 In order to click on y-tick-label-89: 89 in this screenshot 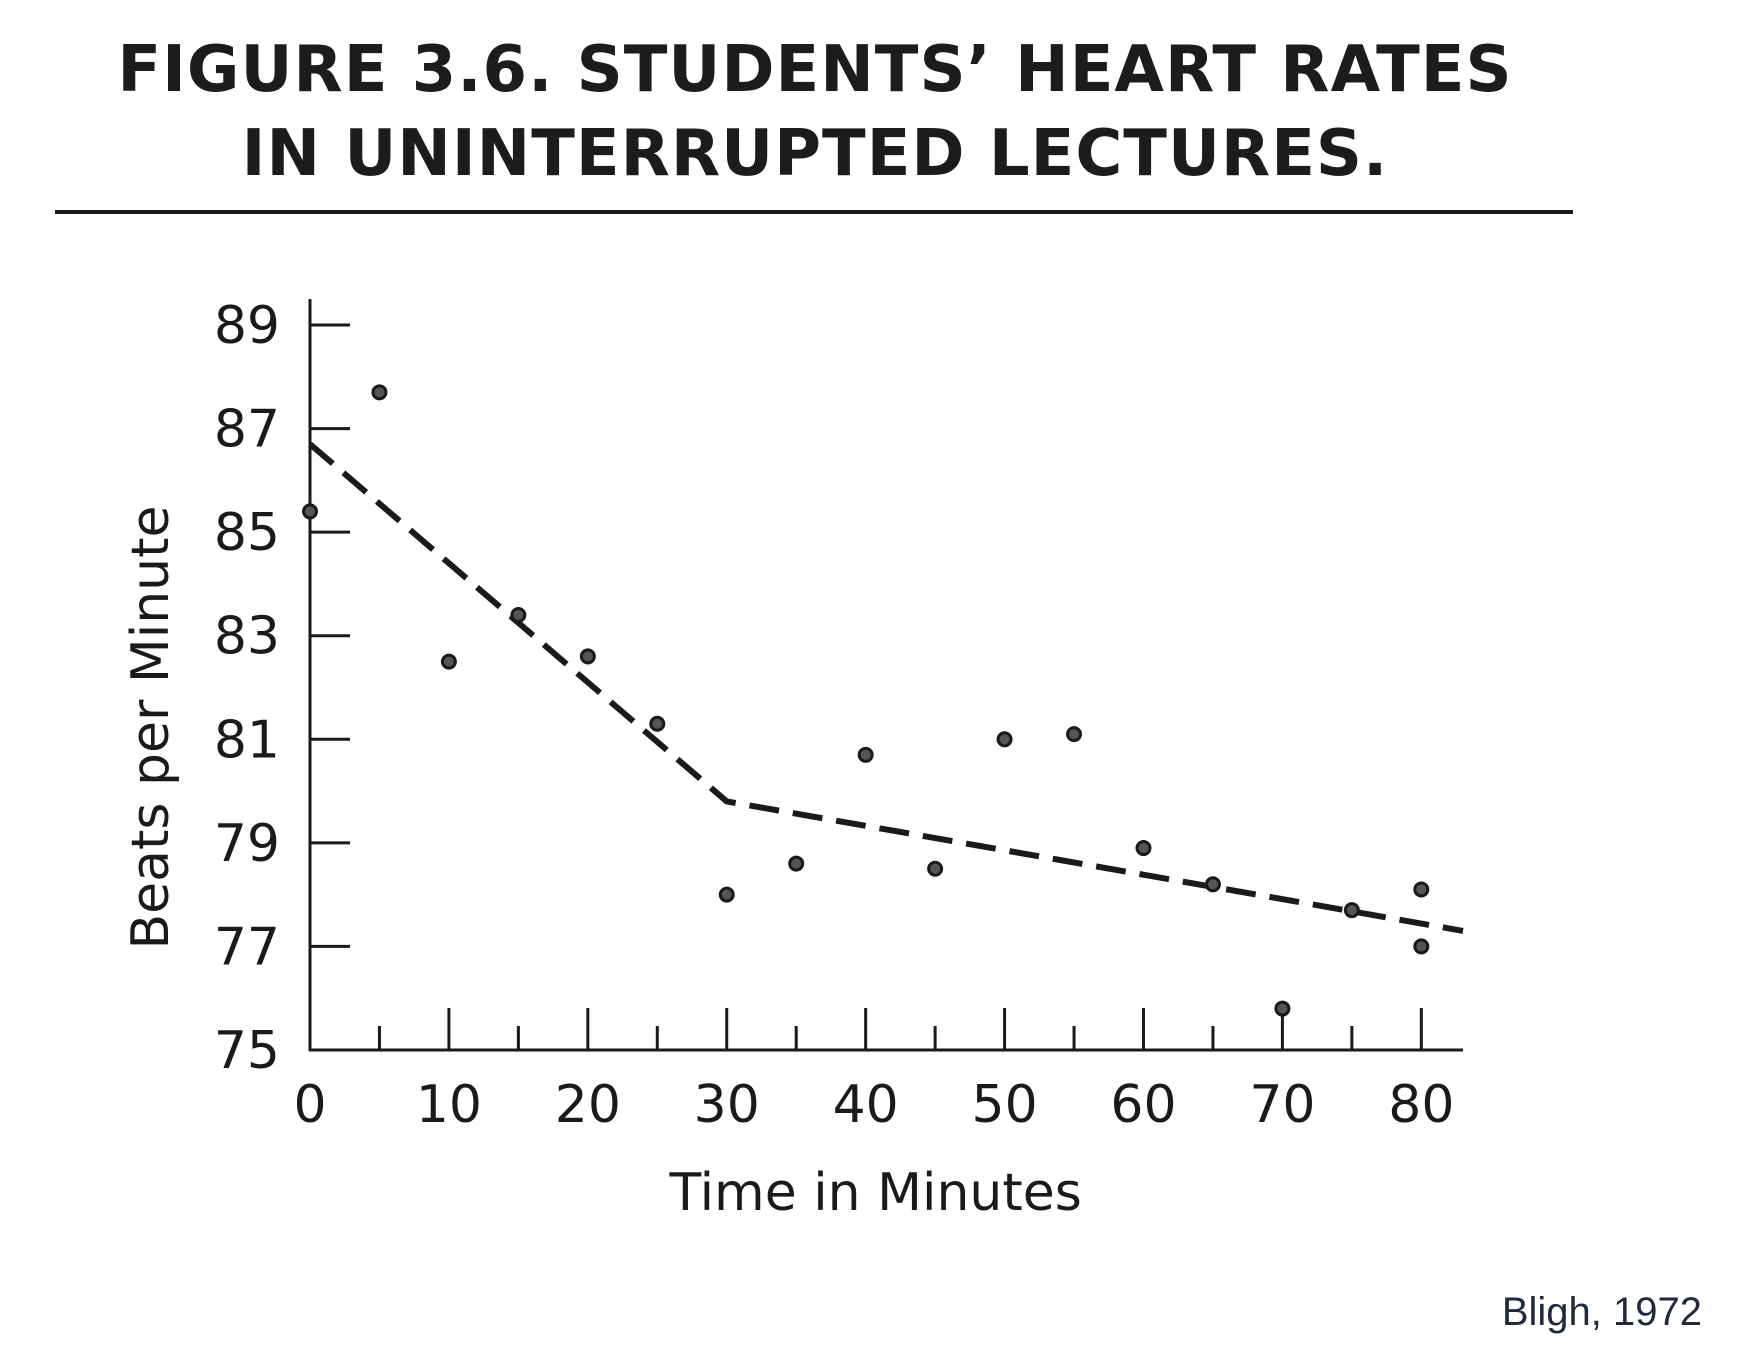, I will do `click(247, 326)`.